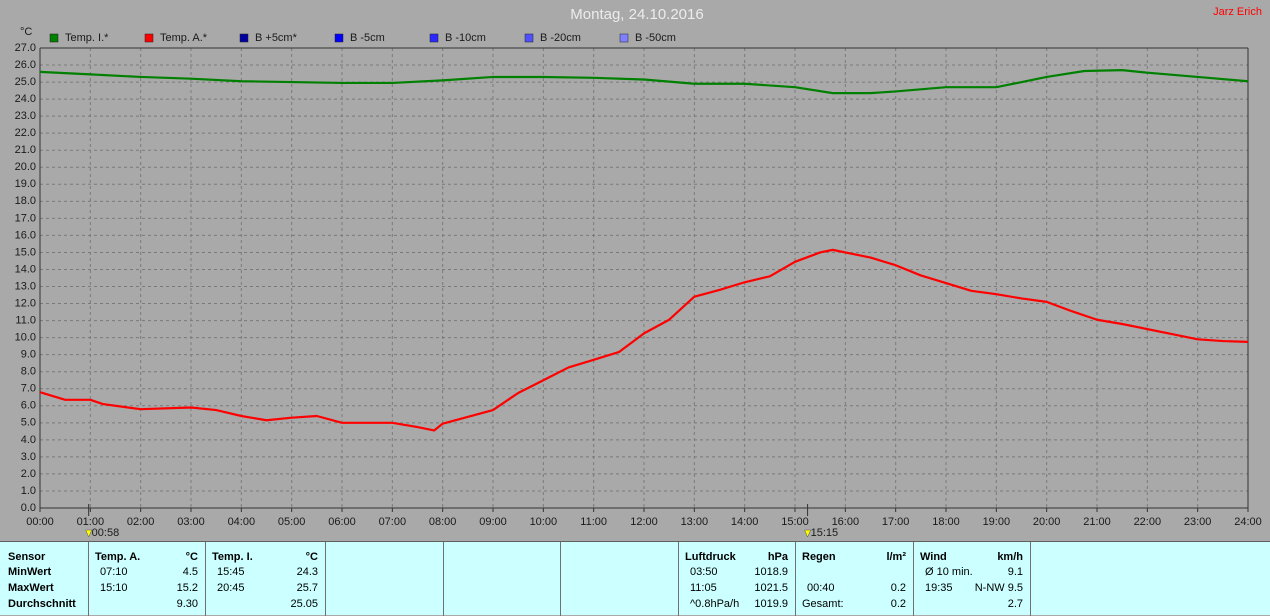 The height and width of the screenshot is (616, 1270). I want to click on y-tick-label: 3.0, so click(28, 457).